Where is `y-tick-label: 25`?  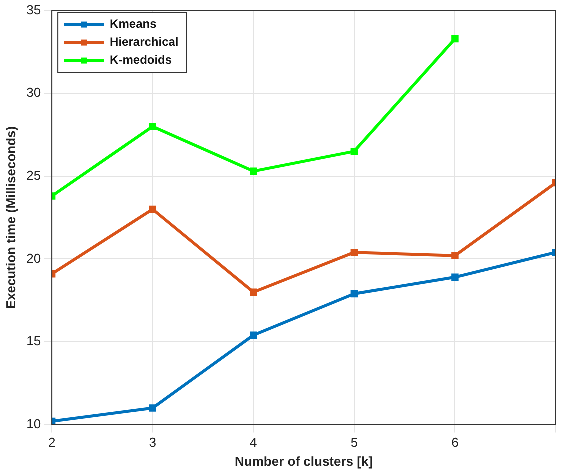 y-tick-label: 25 is located at coordinates (34, 175).